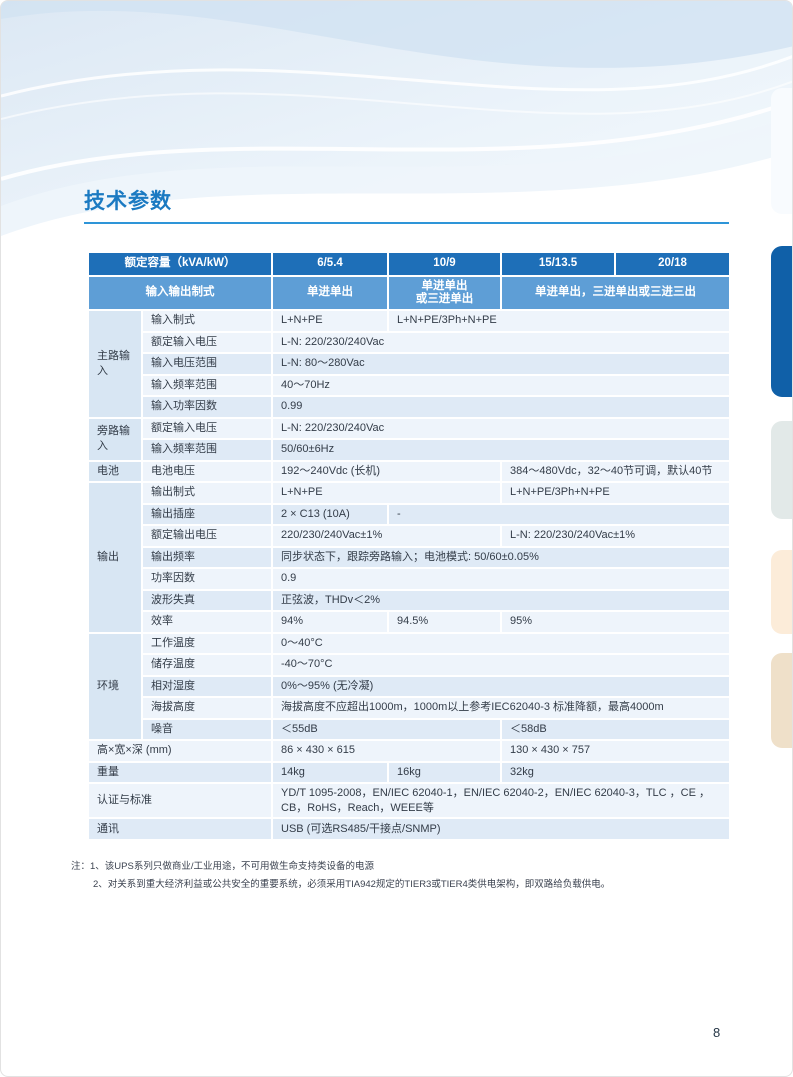 The height and width of the screenshot is (1077, 793). Describe the element at coordinates (207, 622) in the screenshot. I see `row-label: 效率` at that location.